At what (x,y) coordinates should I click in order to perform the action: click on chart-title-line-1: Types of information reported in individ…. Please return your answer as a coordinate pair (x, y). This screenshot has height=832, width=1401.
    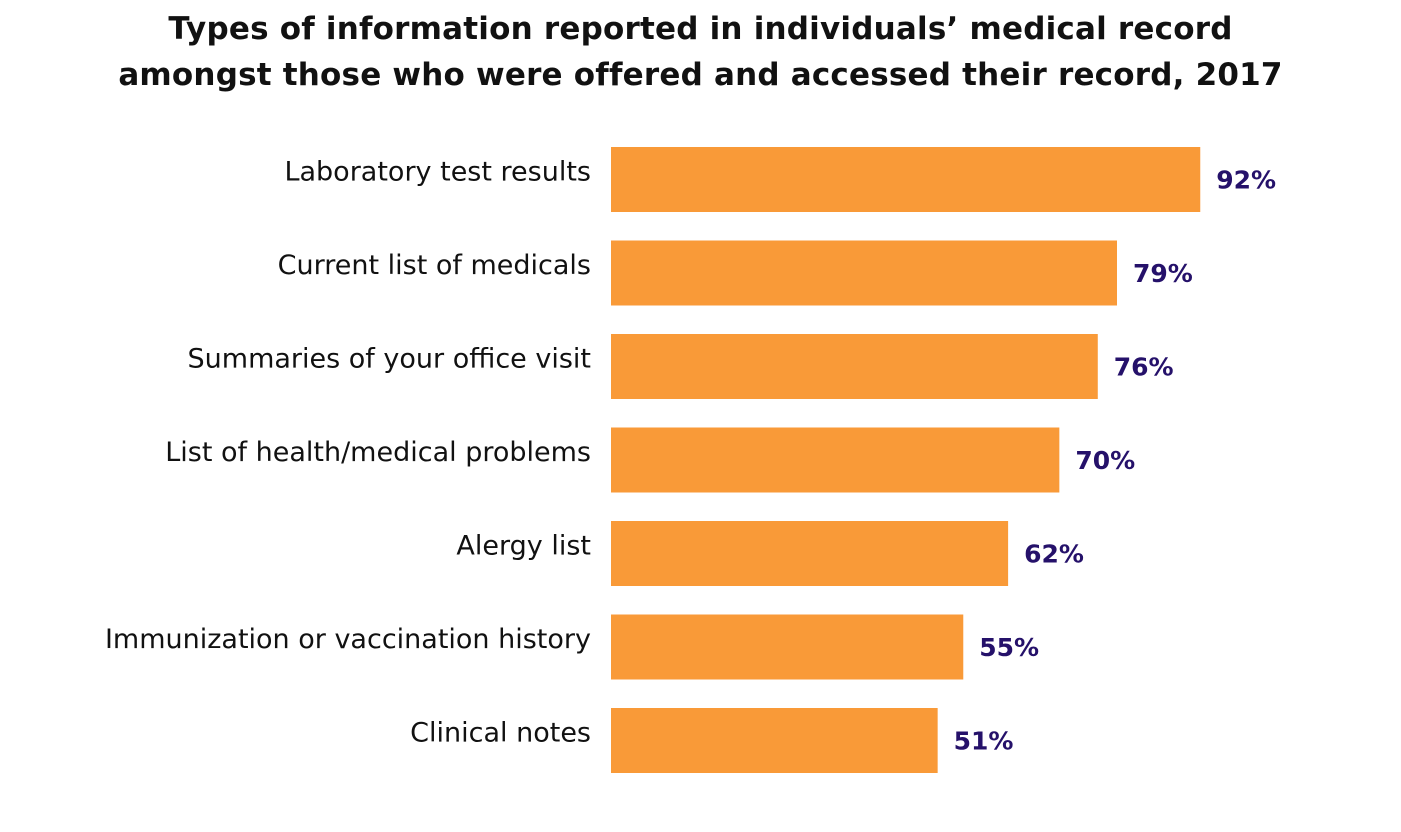
    Looking at the image, I should click on (700, 29).